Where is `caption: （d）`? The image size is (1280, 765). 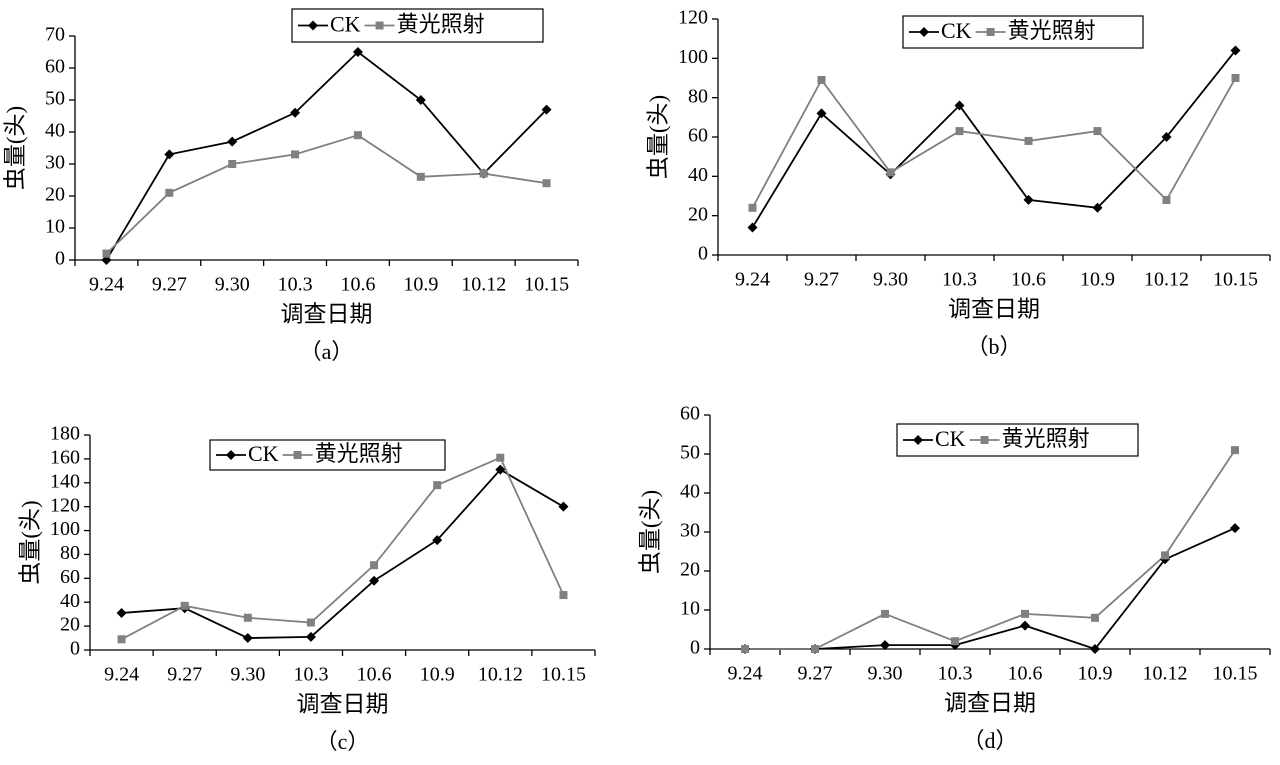 caption: （d） is located at coordinates (989, 740).